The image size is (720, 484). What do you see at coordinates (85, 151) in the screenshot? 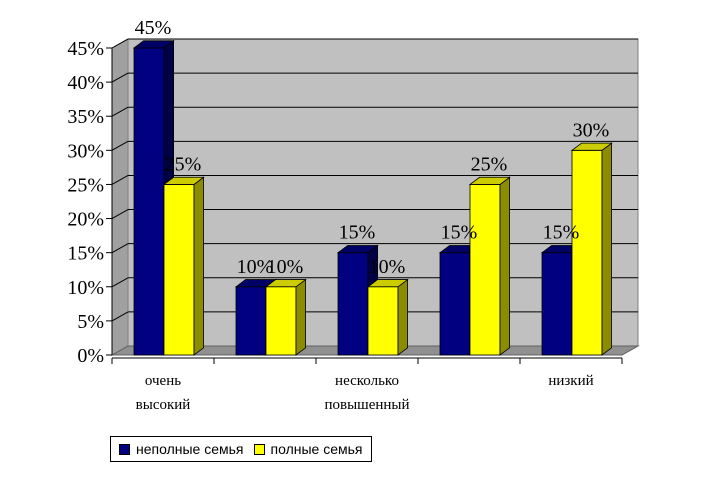
I see `y-tick-label: 30%` at bounding box center [85, 151].